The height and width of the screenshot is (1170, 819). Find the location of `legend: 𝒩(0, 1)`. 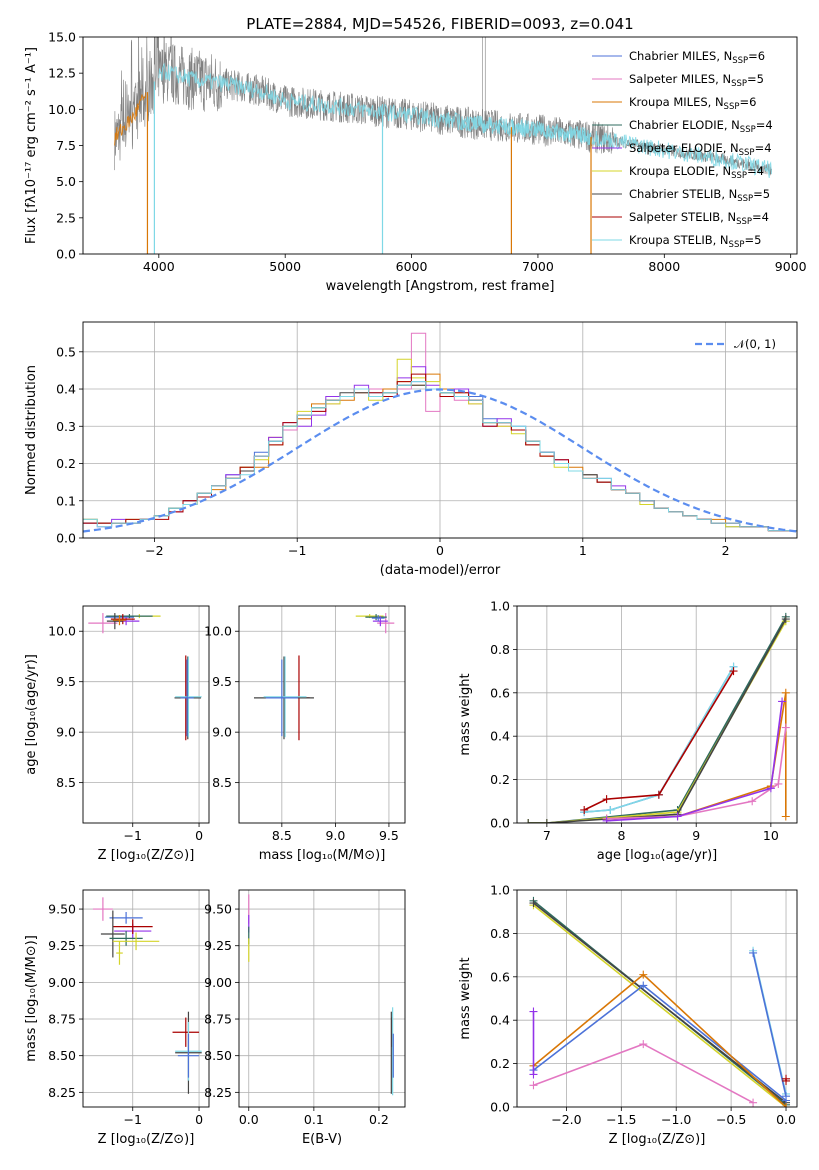

legend: 𝒩(0, 1) is located at coordinates (735, 344).